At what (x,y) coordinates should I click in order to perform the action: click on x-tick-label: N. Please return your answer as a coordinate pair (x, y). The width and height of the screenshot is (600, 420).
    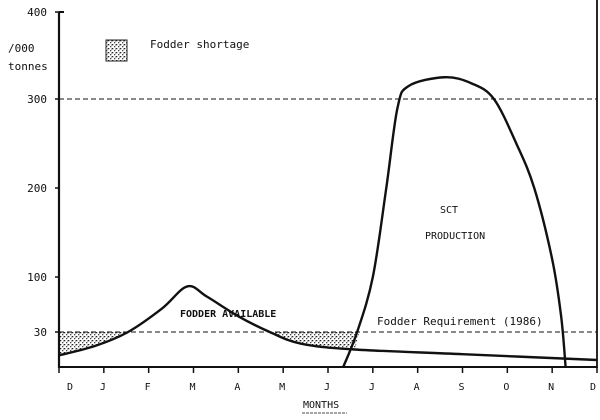
    Looking at the image, I should click on (551, 387).